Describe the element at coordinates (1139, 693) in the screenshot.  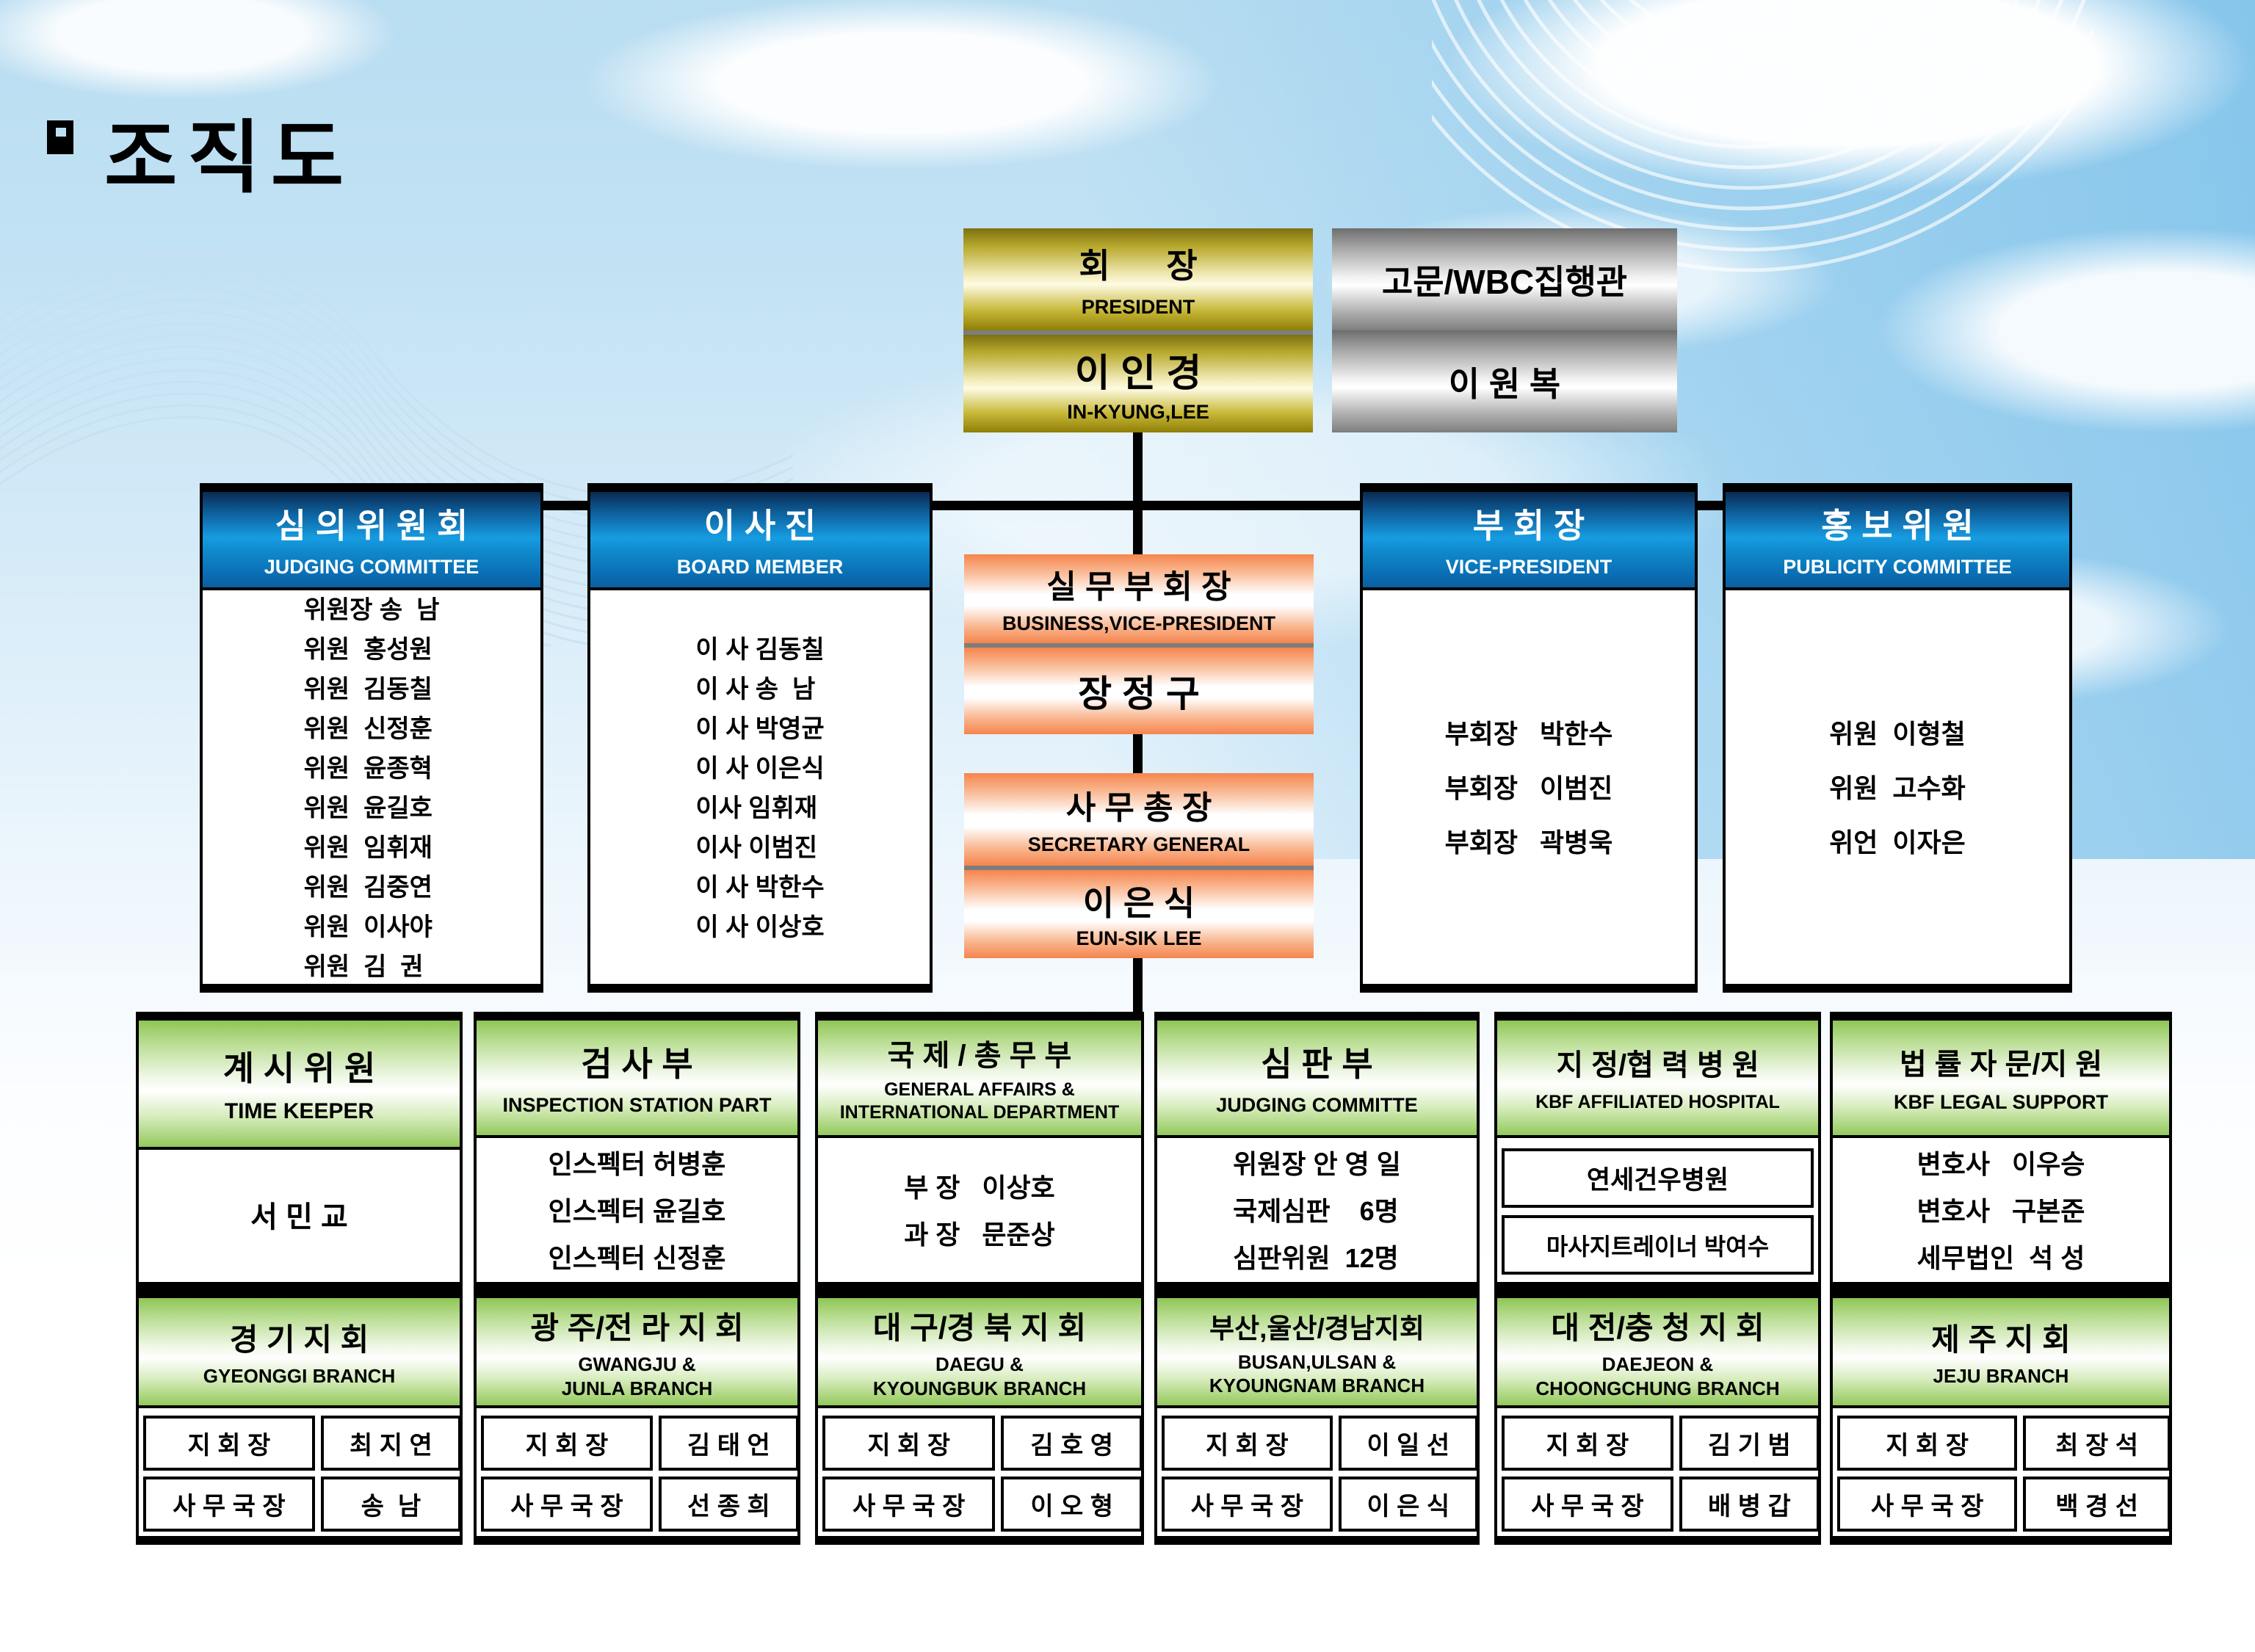
I see `business-vp-name-ko: 장 정 구` at that location.